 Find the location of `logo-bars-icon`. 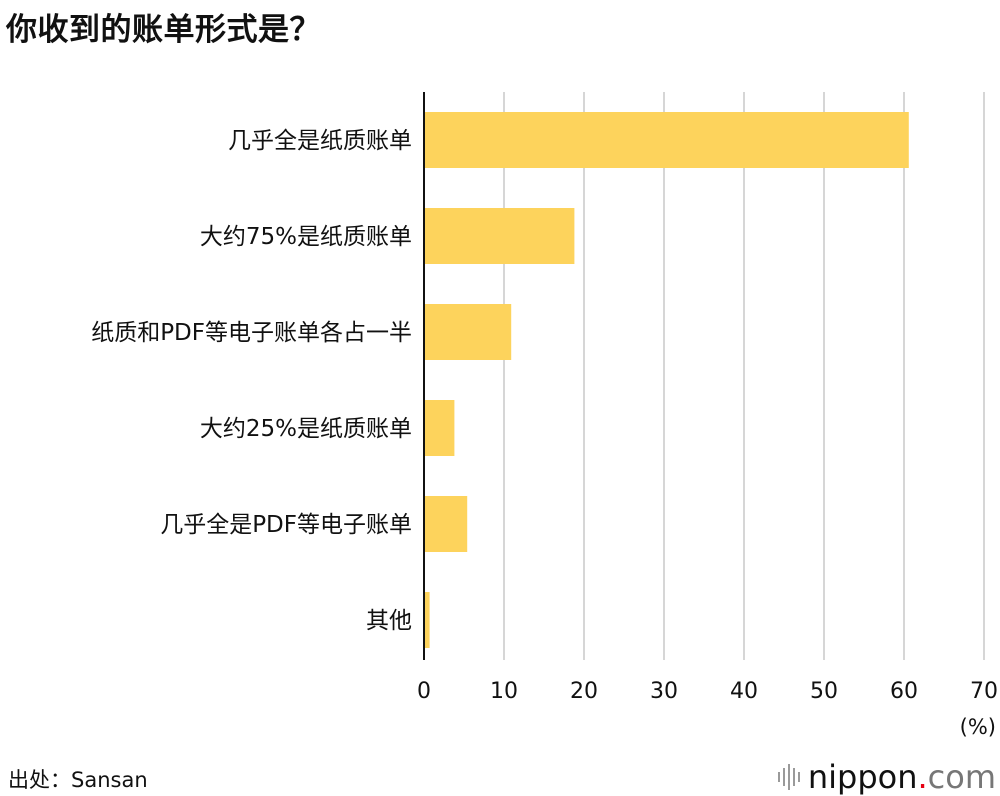

logo-bars-icon is located at coordinates (788, 777).